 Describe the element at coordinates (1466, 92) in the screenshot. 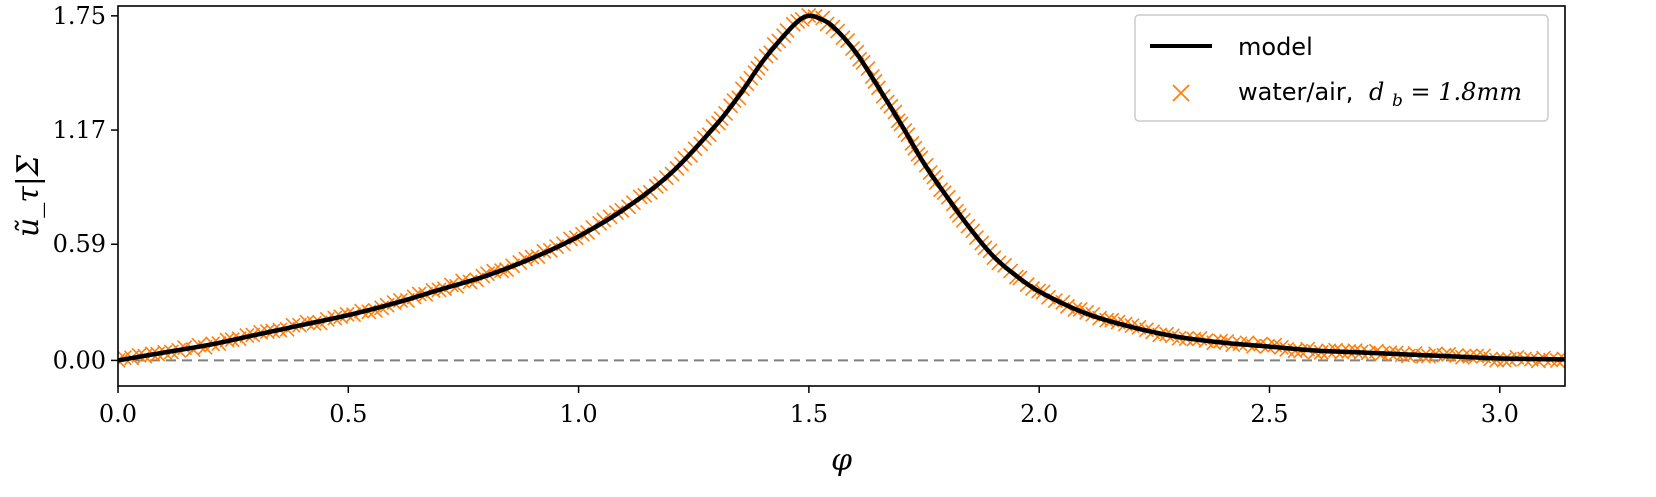

I see `legend-data-label-rest: = 1.8mm` at that location.